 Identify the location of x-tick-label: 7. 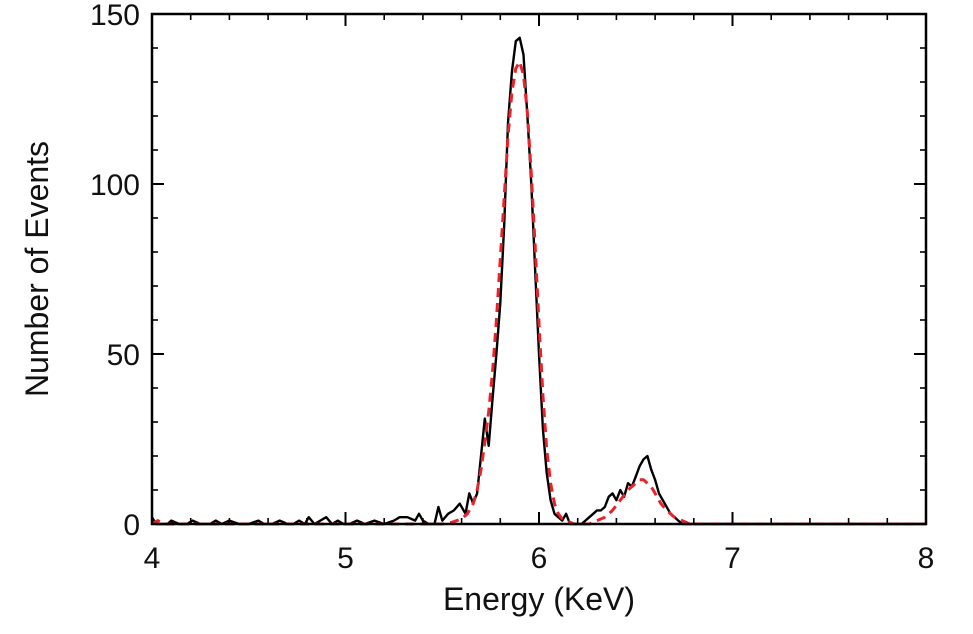
(732, 558).